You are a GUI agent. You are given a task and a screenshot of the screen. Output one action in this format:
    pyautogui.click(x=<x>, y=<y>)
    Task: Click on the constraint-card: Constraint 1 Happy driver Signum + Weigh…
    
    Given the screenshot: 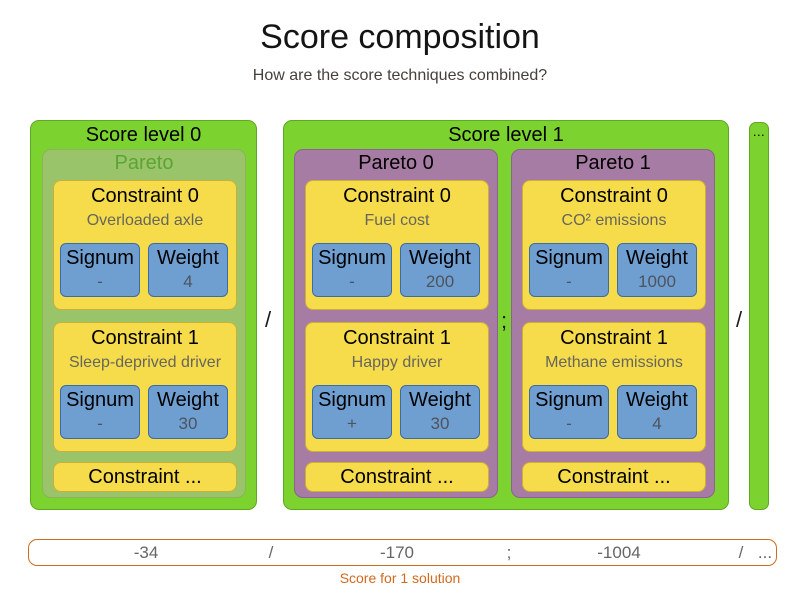 What is the action you would take?
    pyautogui.click(x=397, y=387)
    